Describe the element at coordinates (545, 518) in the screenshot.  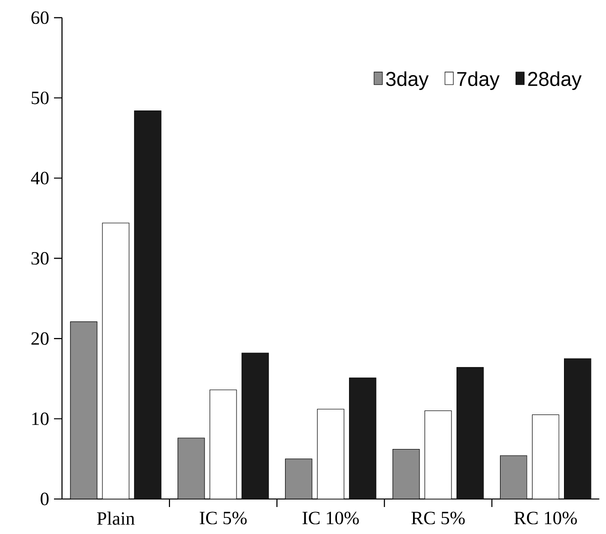
I see `x-tick-label: RC 10%` at that location.